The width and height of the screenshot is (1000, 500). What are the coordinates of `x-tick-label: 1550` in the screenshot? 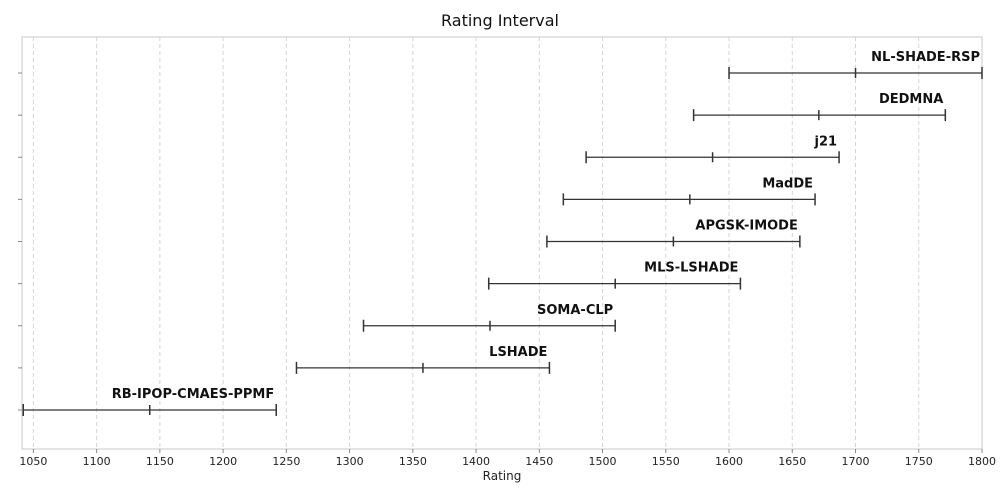 It's located at (666, 461).